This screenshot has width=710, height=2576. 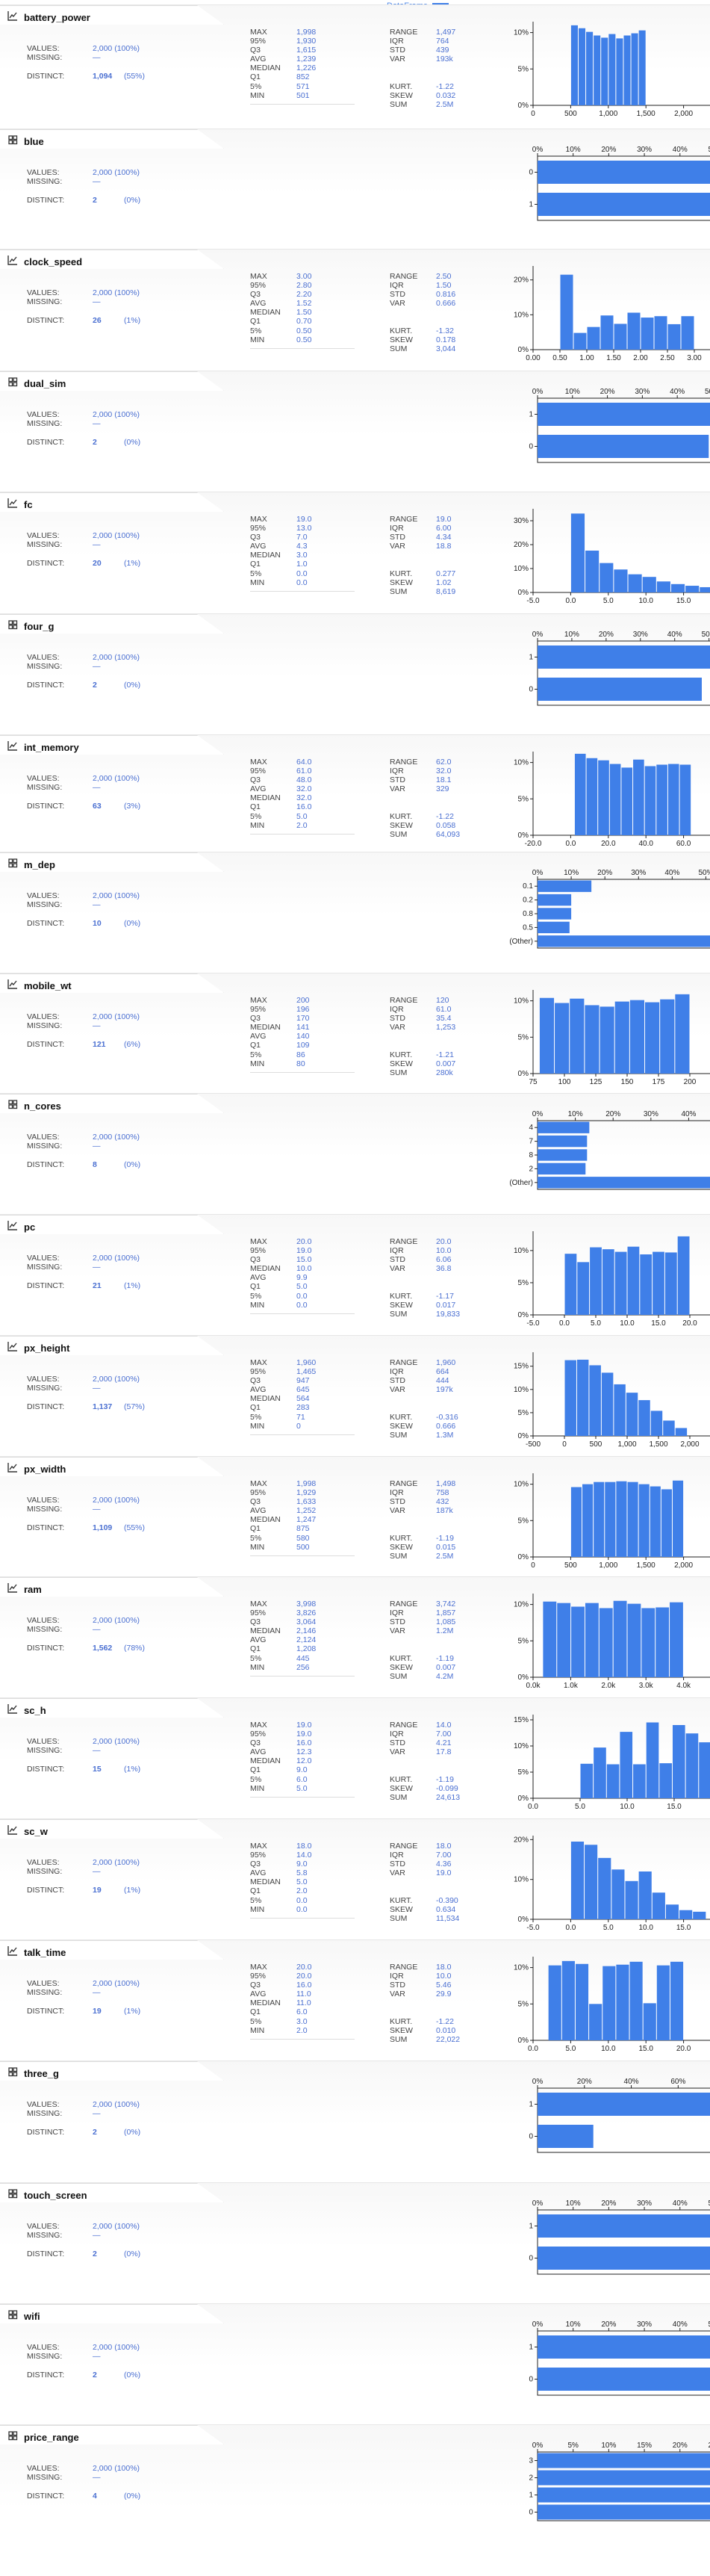 What do you see at coordinates (303, 1538) in the screenshot?
I see `p5-value: 580` at bounding box center [303, 1538].